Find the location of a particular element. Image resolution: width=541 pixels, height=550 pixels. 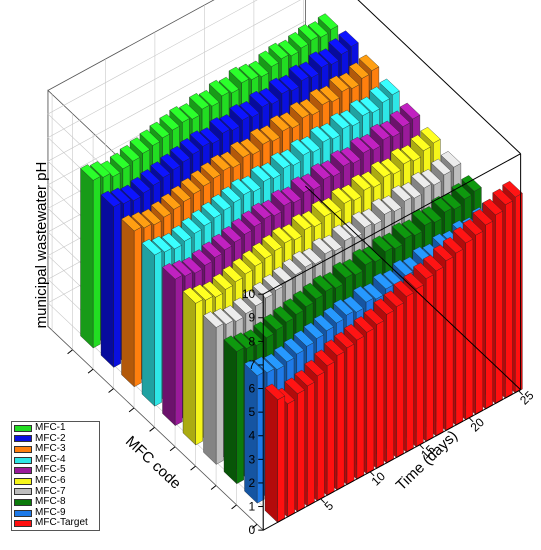

legend-item: MFC-Target is located at coordinates (55, 523).